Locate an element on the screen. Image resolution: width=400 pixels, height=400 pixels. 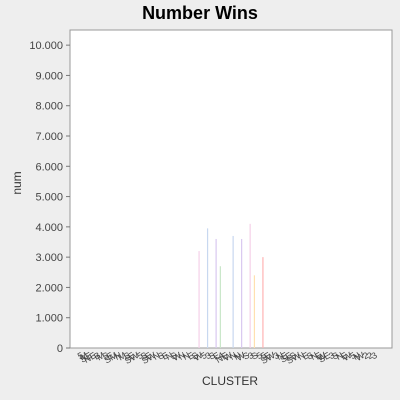
y-tick-label: 6.000 is located at coordinates (49, 167).